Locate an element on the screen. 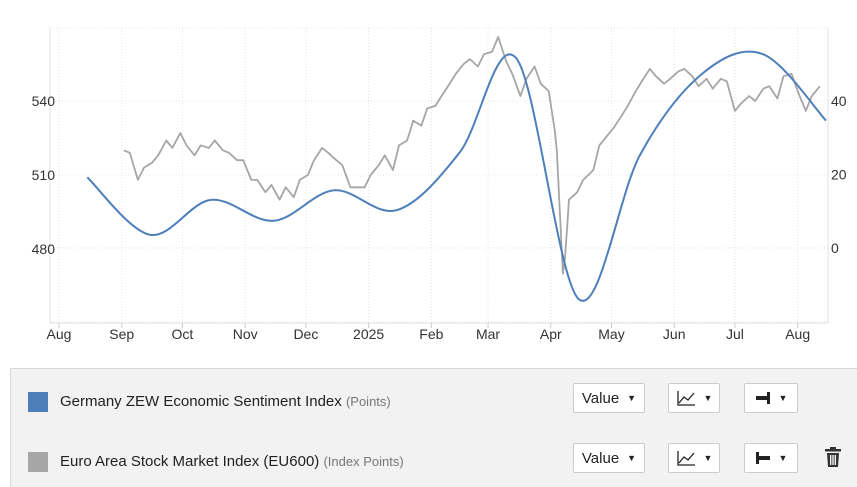  value-dropdown-eu600: Value ▼ is located at coordinates (609, 458).